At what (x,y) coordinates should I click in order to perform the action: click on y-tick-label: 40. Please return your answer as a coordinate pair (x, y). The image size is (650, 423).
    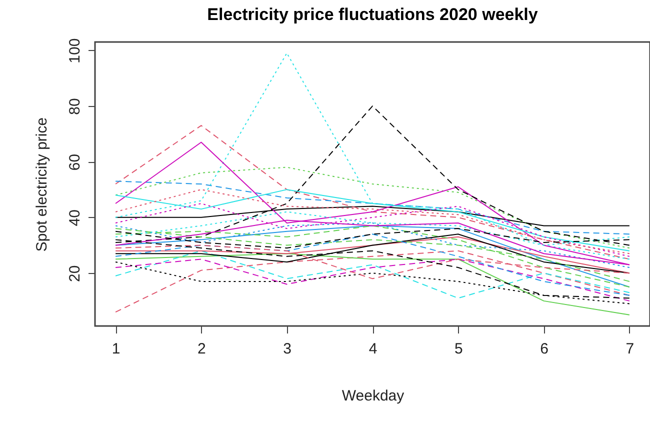
    Looking at the image, I should click on (75, 218).